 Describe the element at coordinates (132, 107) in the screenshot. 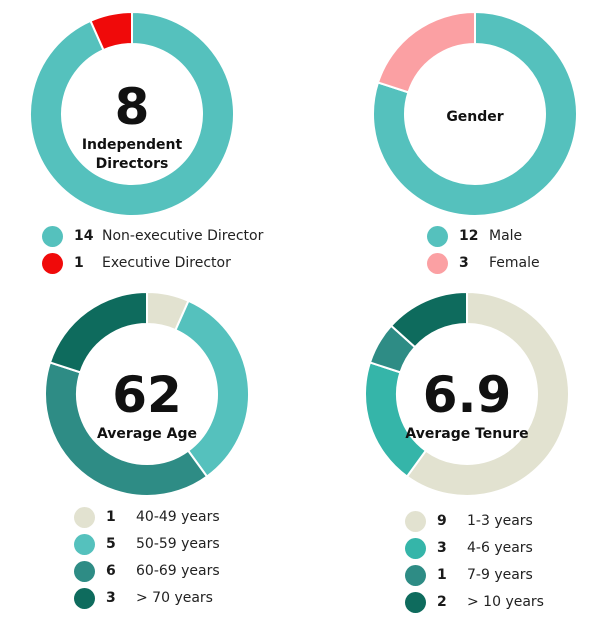

I see `center-value: 8` at that location.